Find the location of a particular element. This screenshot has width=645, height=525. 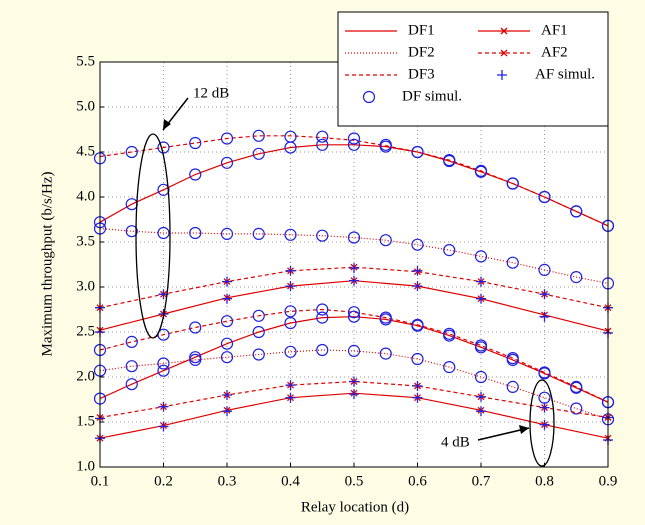

y-axis-label: Maximum throughput (b/s/Hz) is located at coordinates (47, 264).